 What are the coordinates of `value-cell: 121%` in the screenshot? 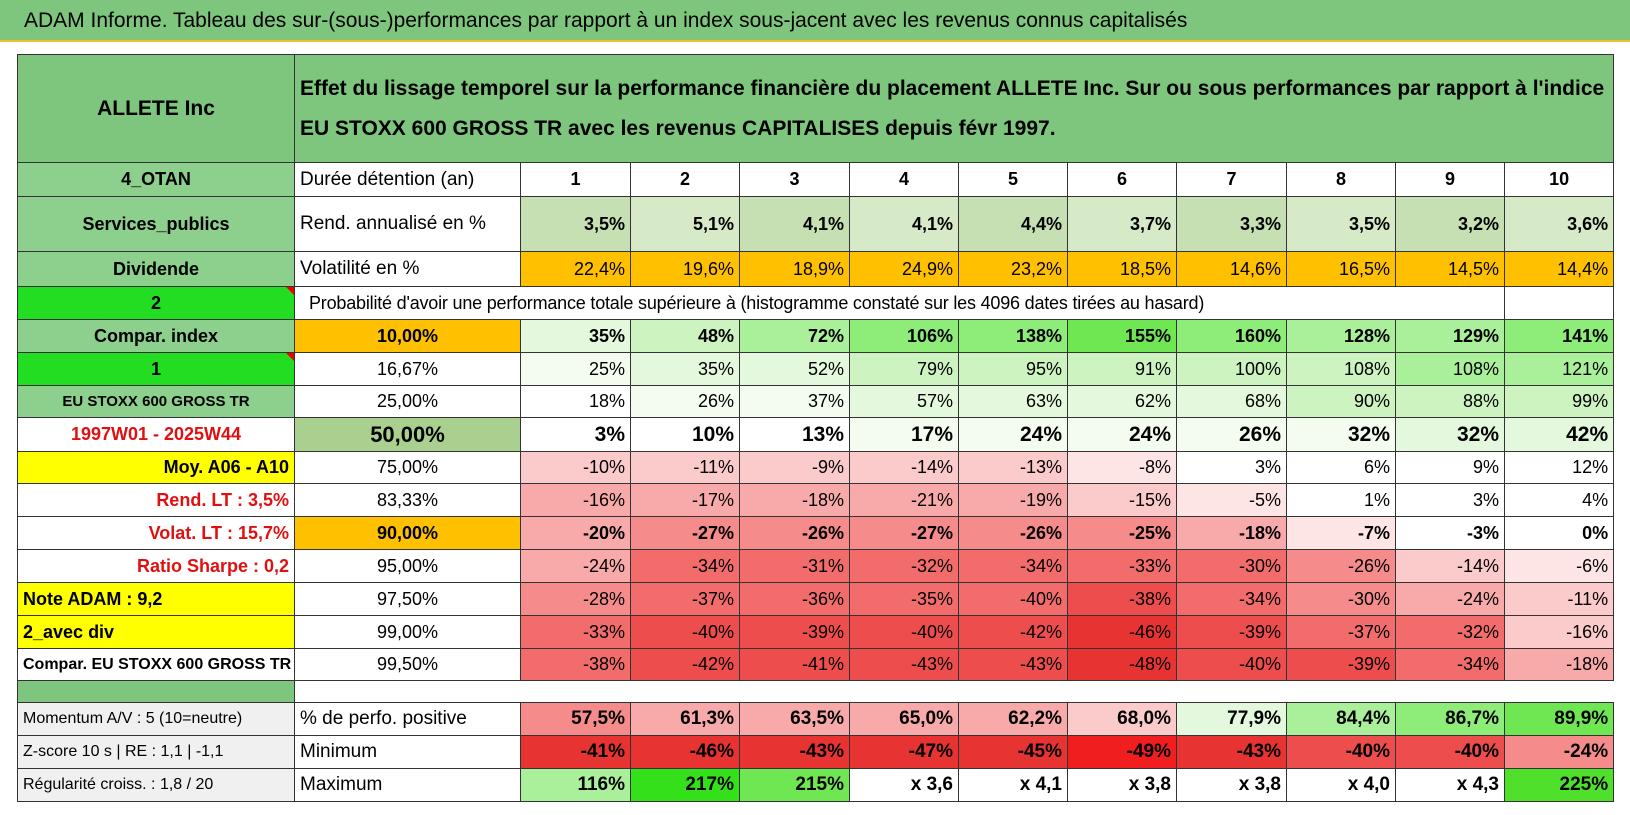 It's located at (1559, 369).